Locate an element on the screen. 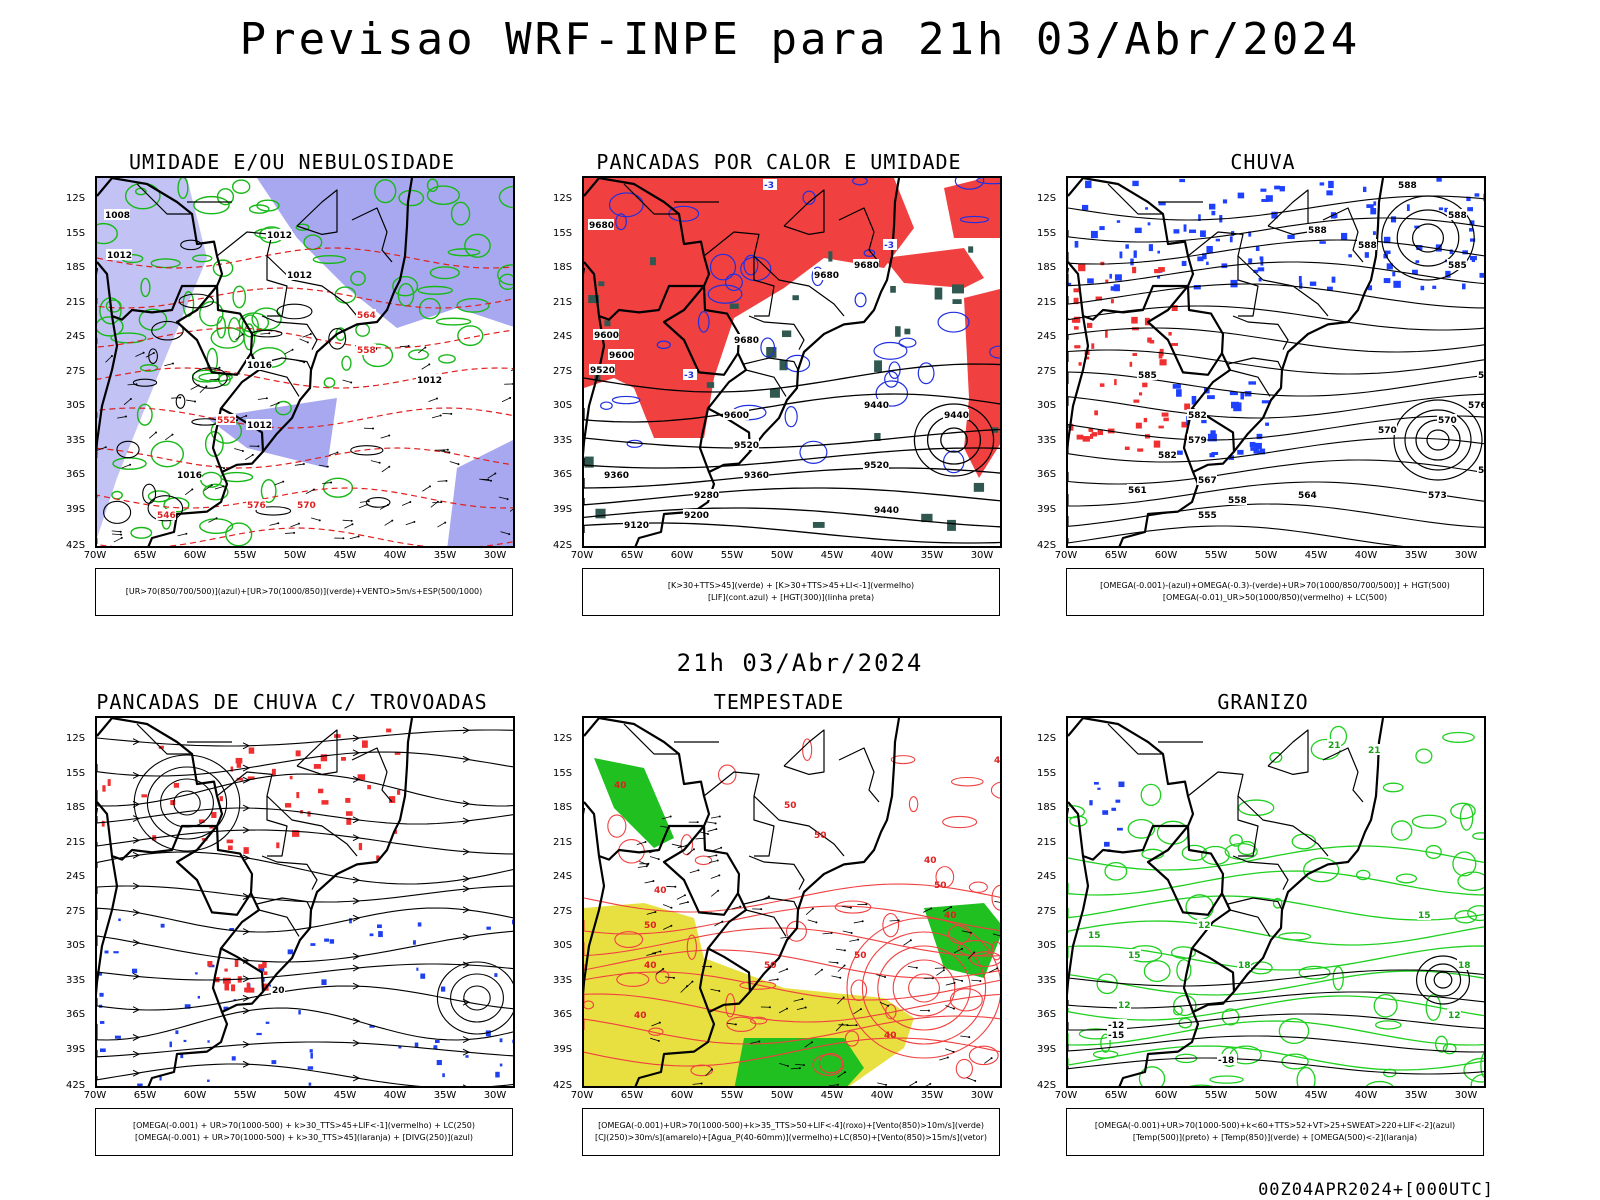  panel-title: GRANIZO is located at coordinates (1263, 702).